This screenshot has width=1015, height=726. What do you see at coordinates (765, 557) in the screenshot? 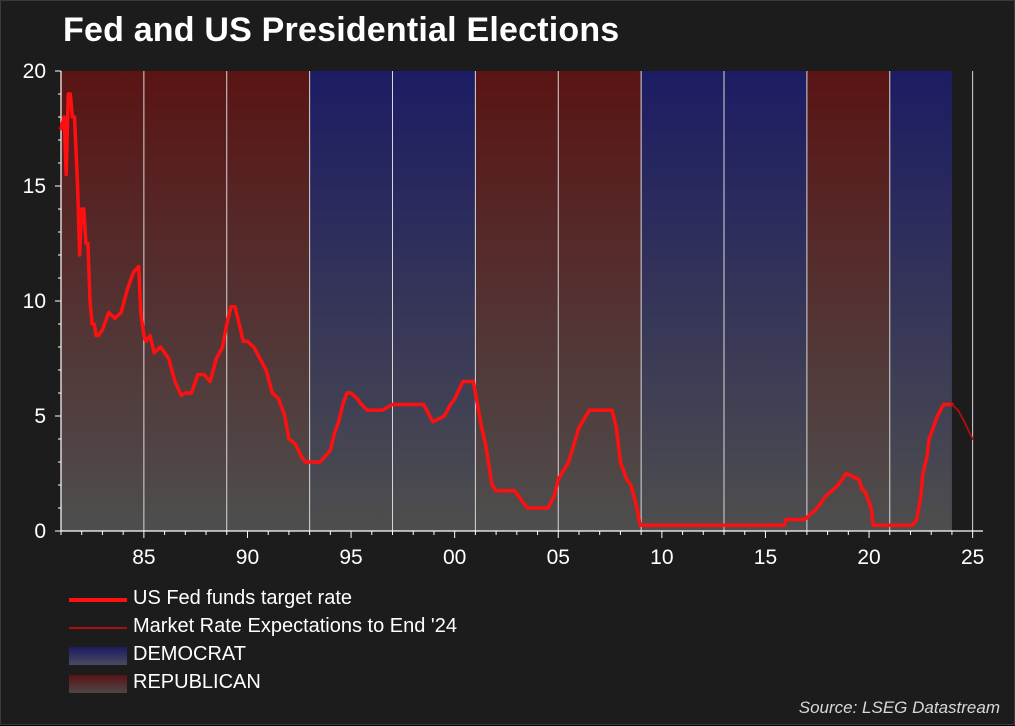
I see `x-tick-label: 15` at bounding box center [765, 557].